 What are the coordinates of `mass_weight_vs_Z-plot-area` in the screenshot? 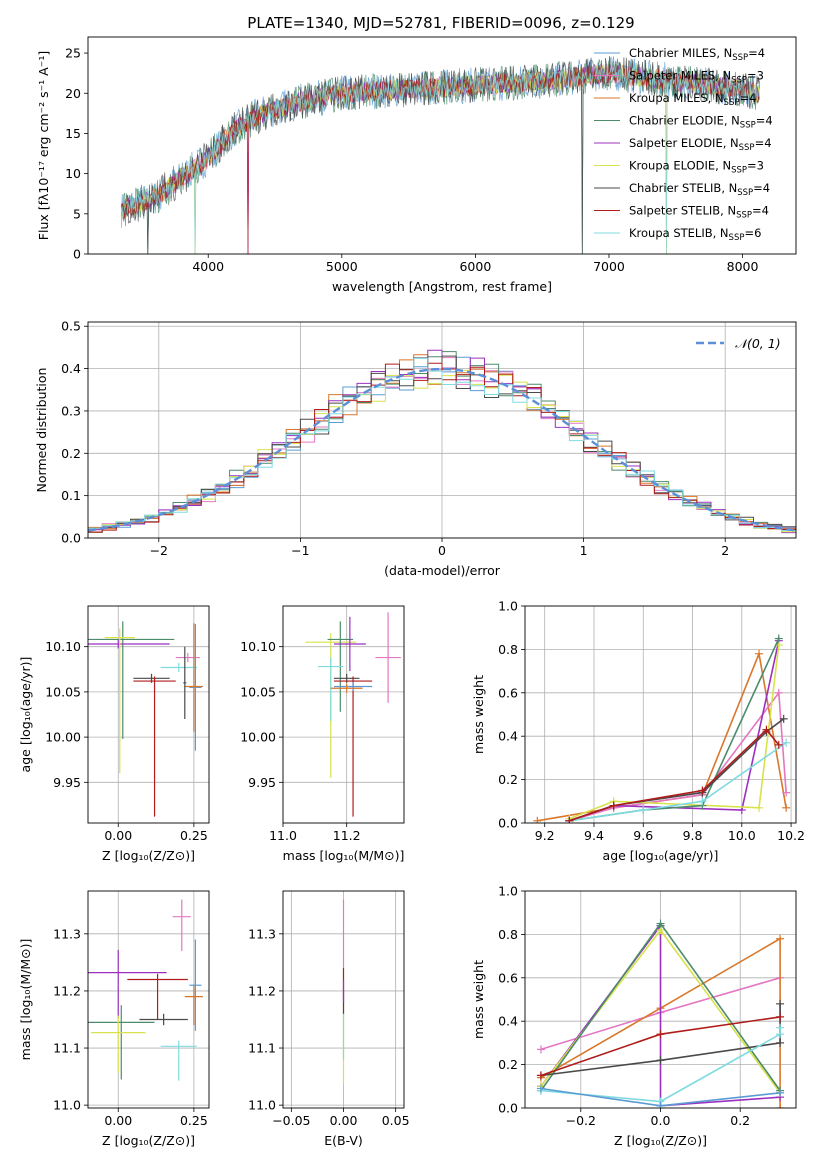 It's located at (660, 999).